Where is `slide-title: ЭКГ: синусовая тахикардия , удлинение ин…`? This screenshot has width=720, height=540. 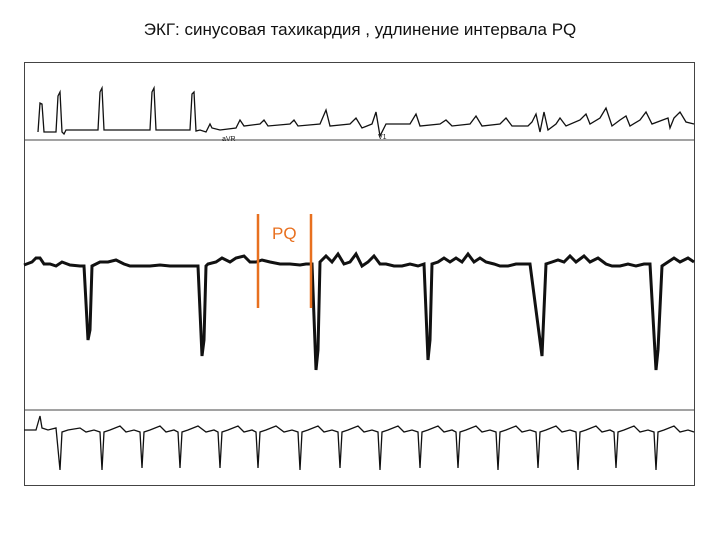 slide-title: ЭКГ: синусовая тахикардия , удлинение ин… is located at coordinates (360, 29).